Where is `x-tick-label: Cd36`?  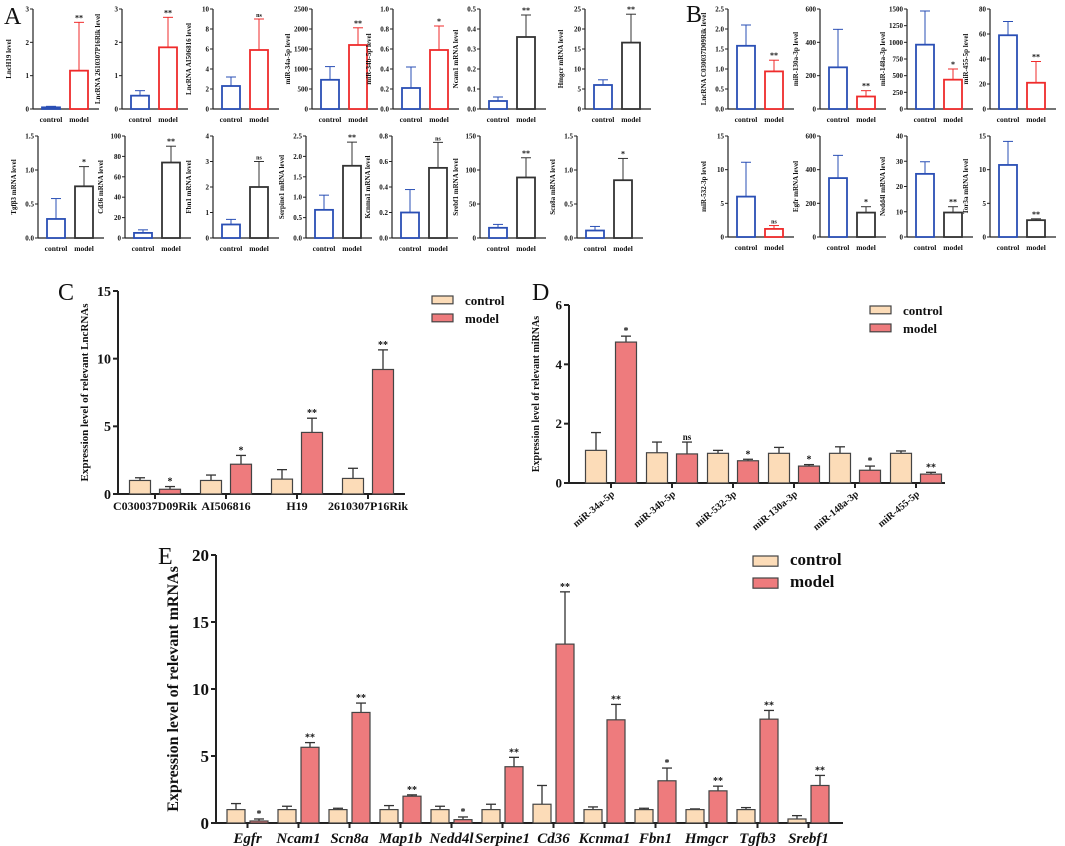 x-tick-label: Cd36 is located at coordinates (553, 838).